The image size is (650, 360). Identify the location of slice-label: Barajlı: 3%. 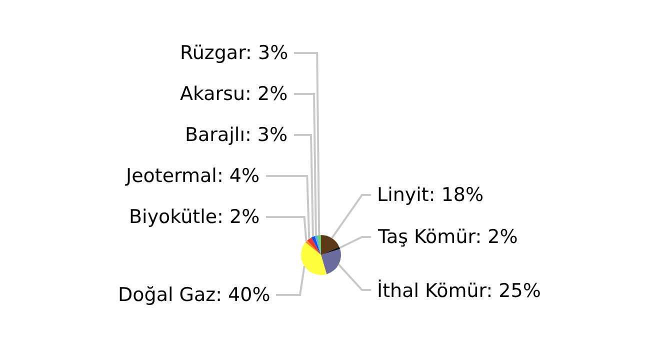
(236, 135).